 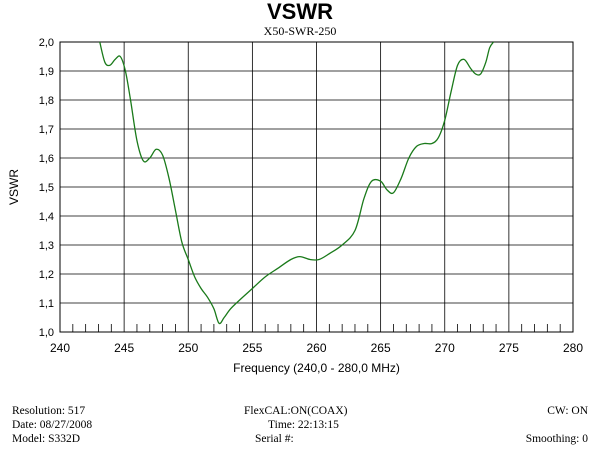 I want to click on serial-text: Serial #:, so click(x=274, y=439).